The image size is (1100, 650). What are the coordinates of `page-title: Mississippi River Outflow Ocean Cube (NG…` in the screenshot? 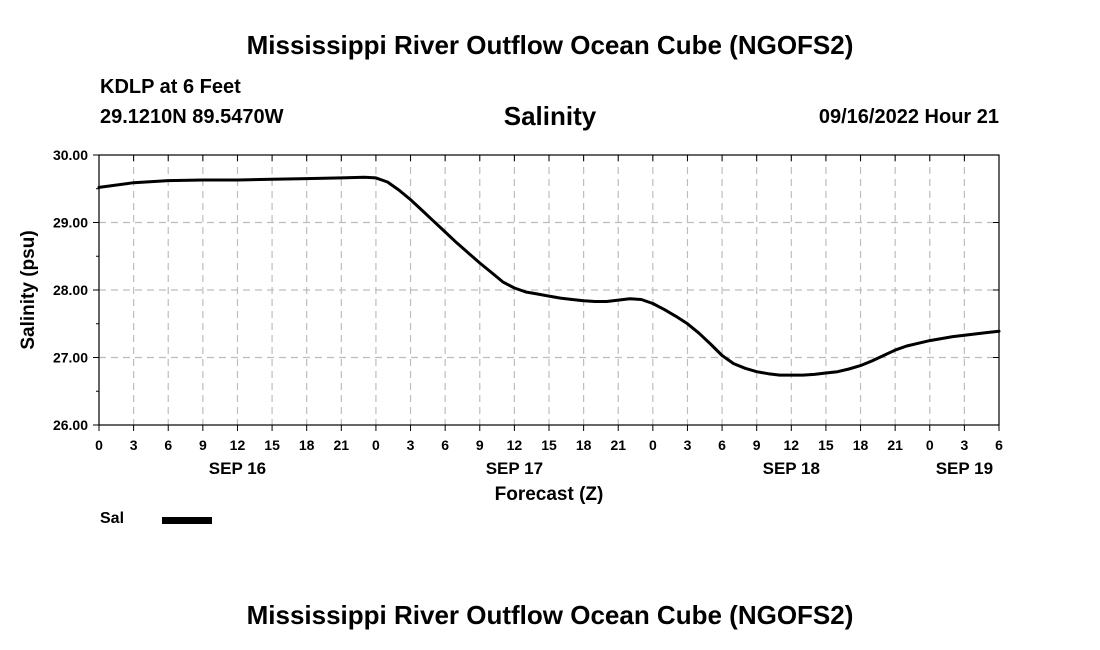 It's located at (550, 45).